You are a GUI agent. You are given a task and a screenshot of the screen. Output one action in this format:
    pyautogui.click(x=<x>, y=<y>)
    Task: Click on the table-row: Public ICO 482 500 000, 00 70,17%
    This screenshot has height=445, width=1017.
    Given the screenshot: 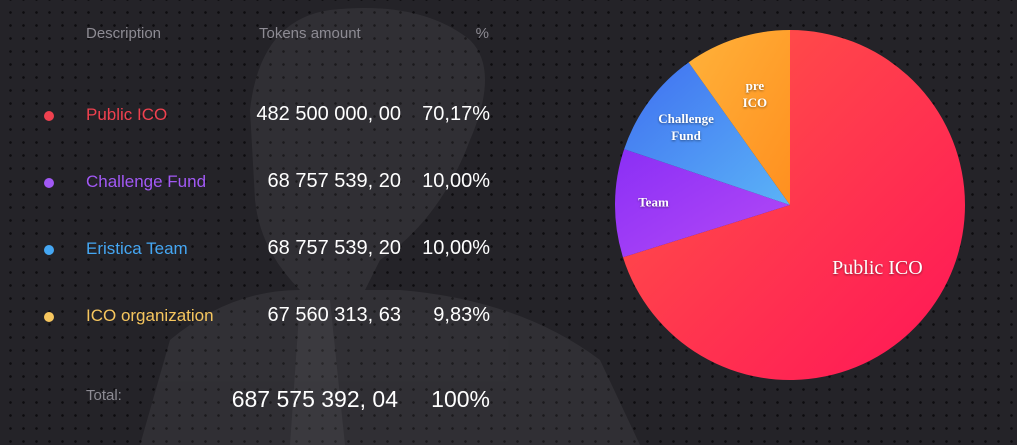 What is the action you would take?
    pyautogui.click(x=280, y=116)
    